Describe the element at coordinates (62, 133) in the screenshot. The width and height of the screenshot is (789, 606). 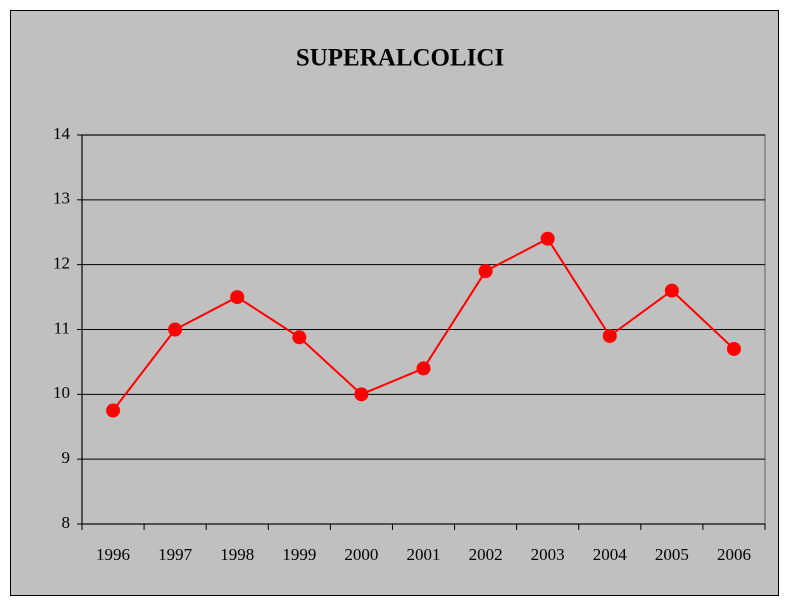
I see `y-tick-label: 14` at that location.